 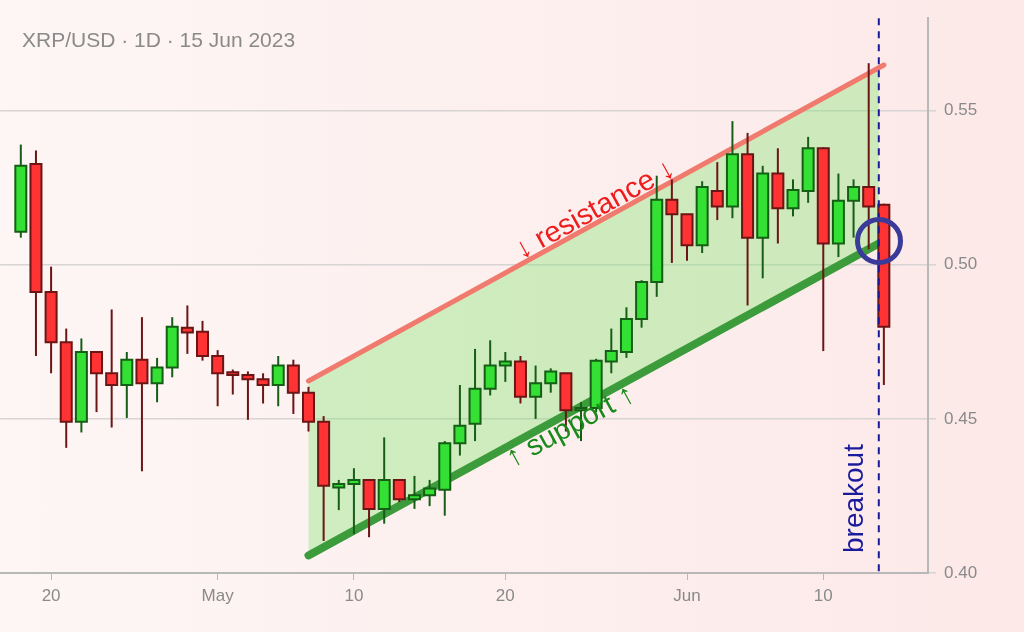 What do you see at coordinates (961, 572) in the screenshot?
I see `y-tick-label: 0.40` at bounding box center [961, 572].